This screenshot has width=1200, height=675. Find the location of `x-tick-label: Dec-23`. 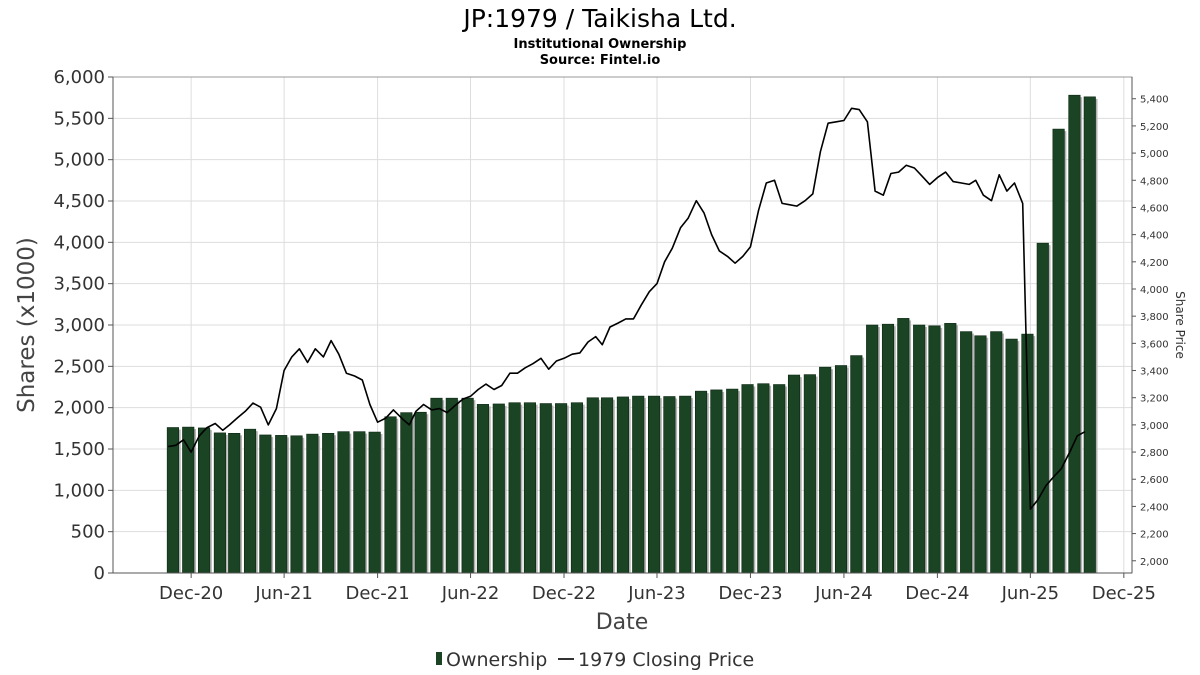

x-tick-label: Dec-23 is located at coordinates (750, 593).